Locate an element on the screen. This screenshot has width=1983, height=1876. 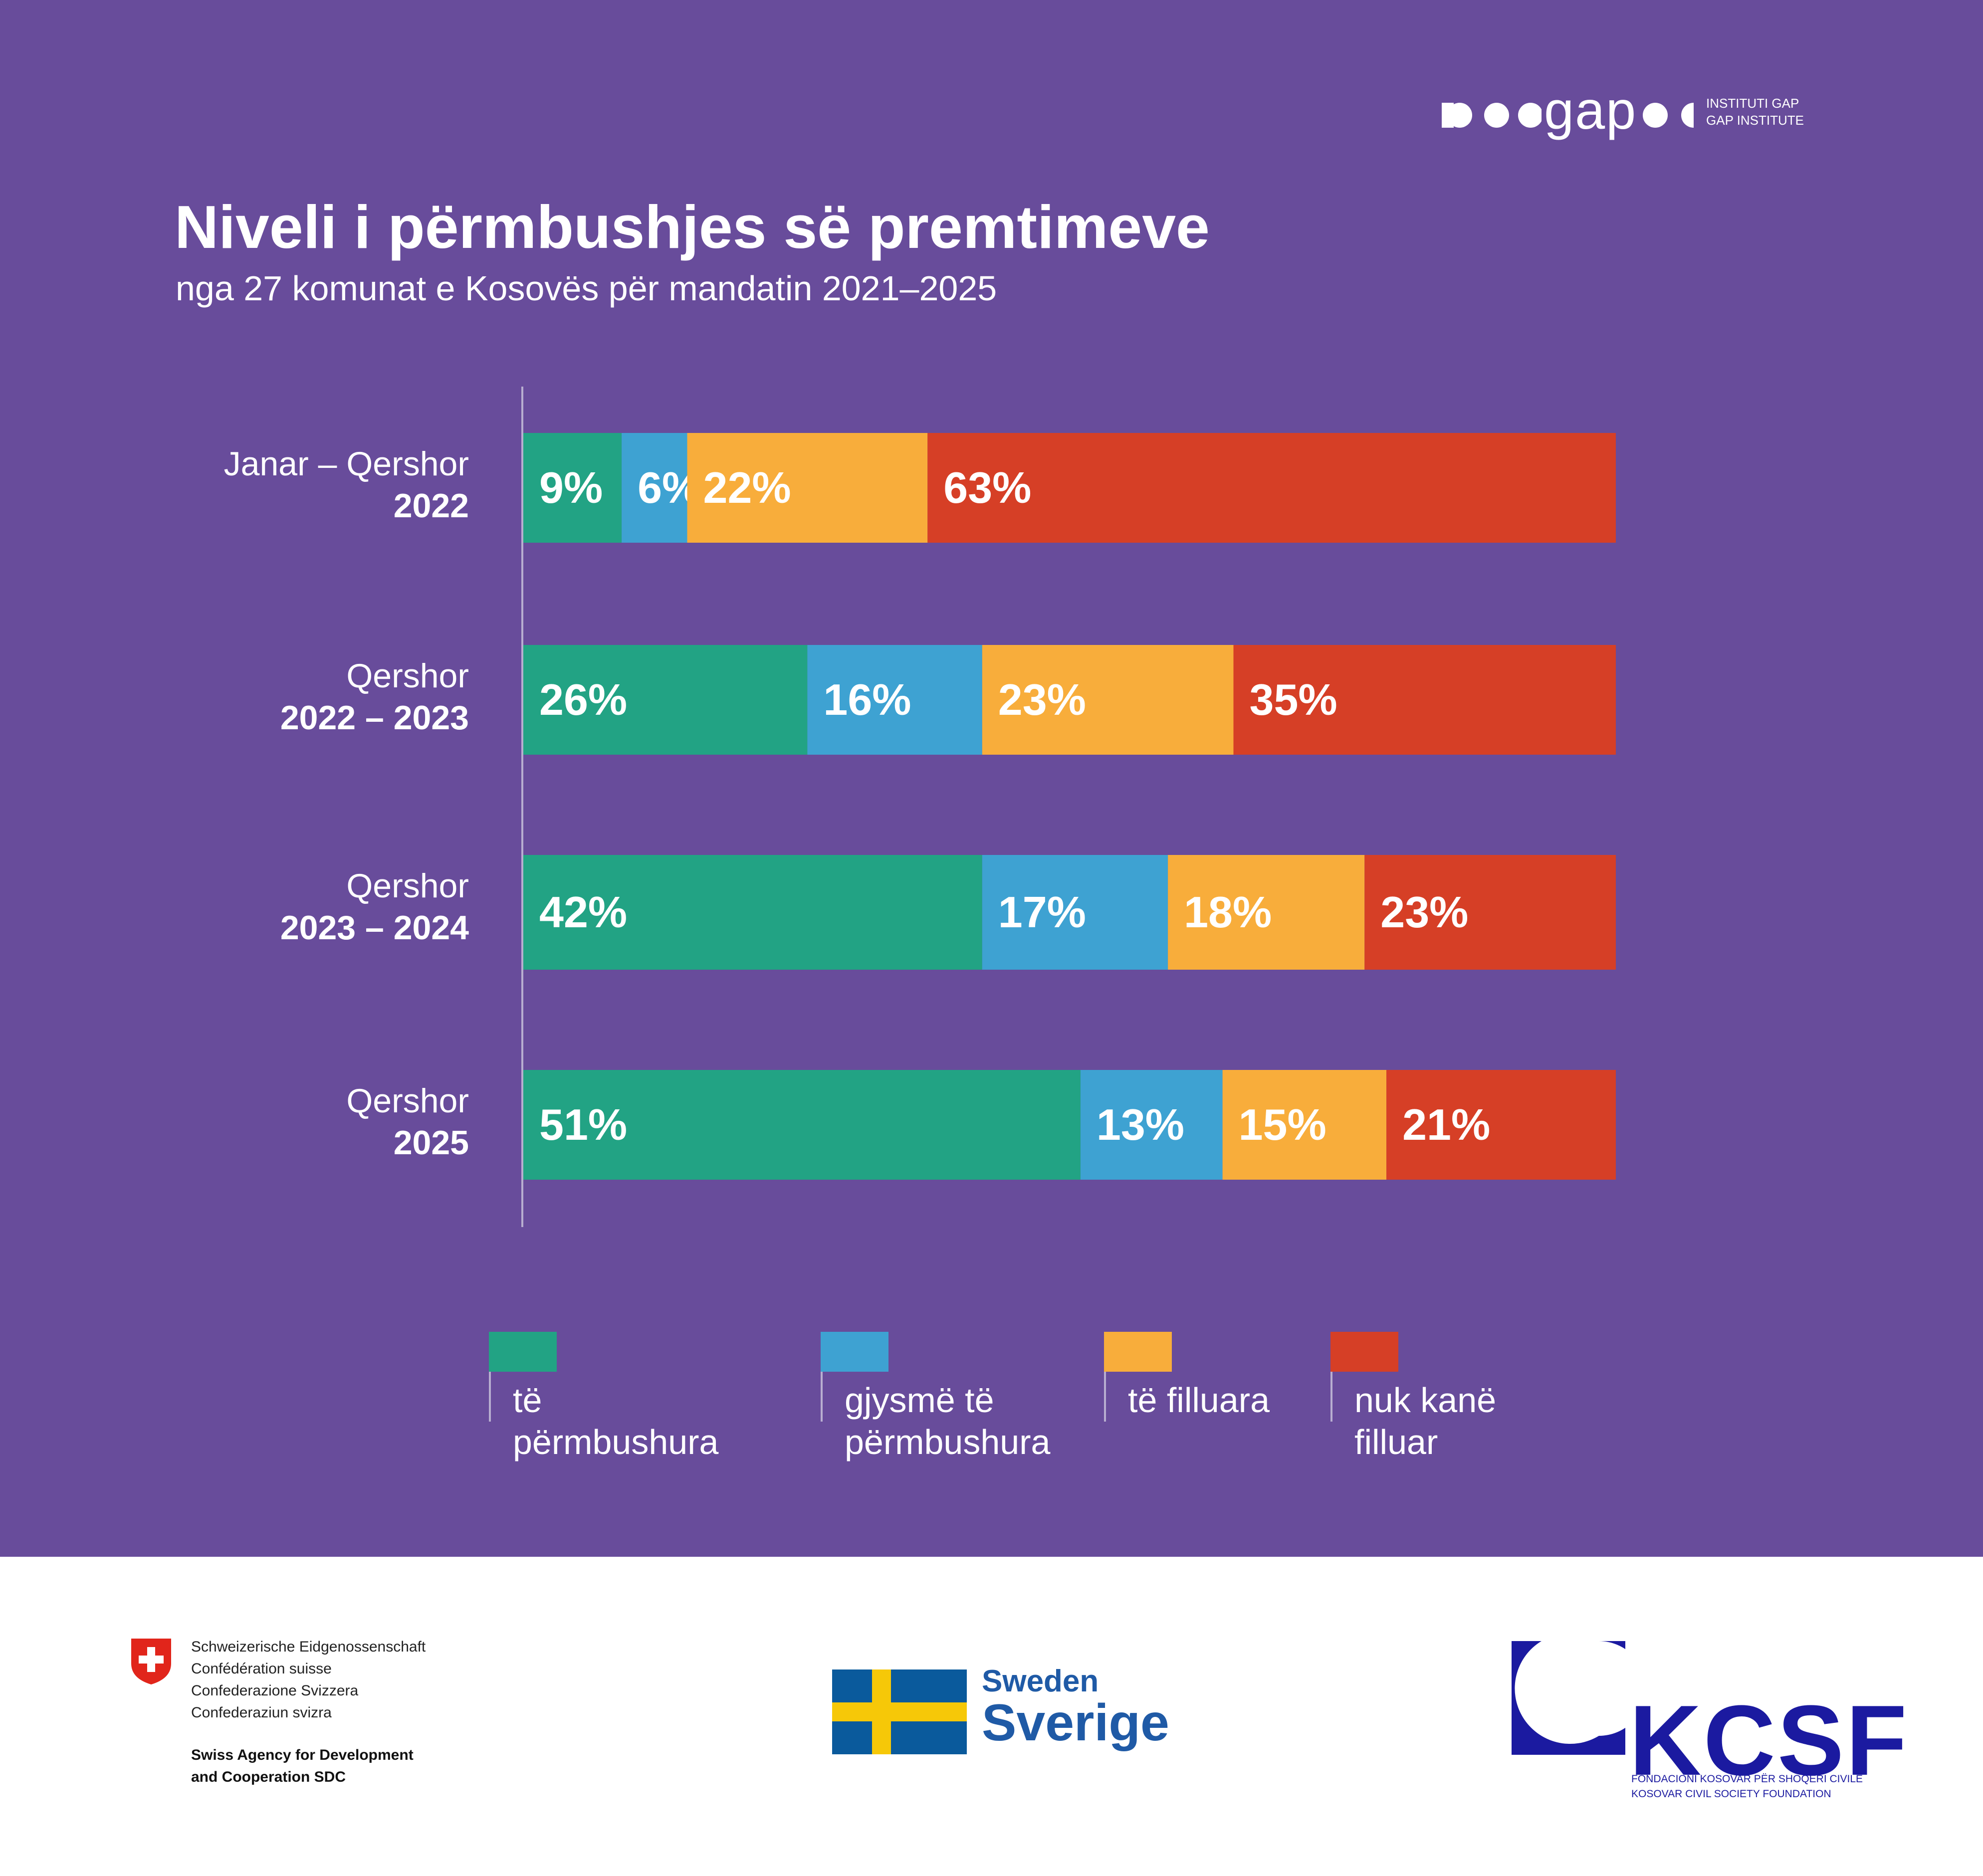
category-label-period: Janar – Qershor is located at coordinates (346, 464).